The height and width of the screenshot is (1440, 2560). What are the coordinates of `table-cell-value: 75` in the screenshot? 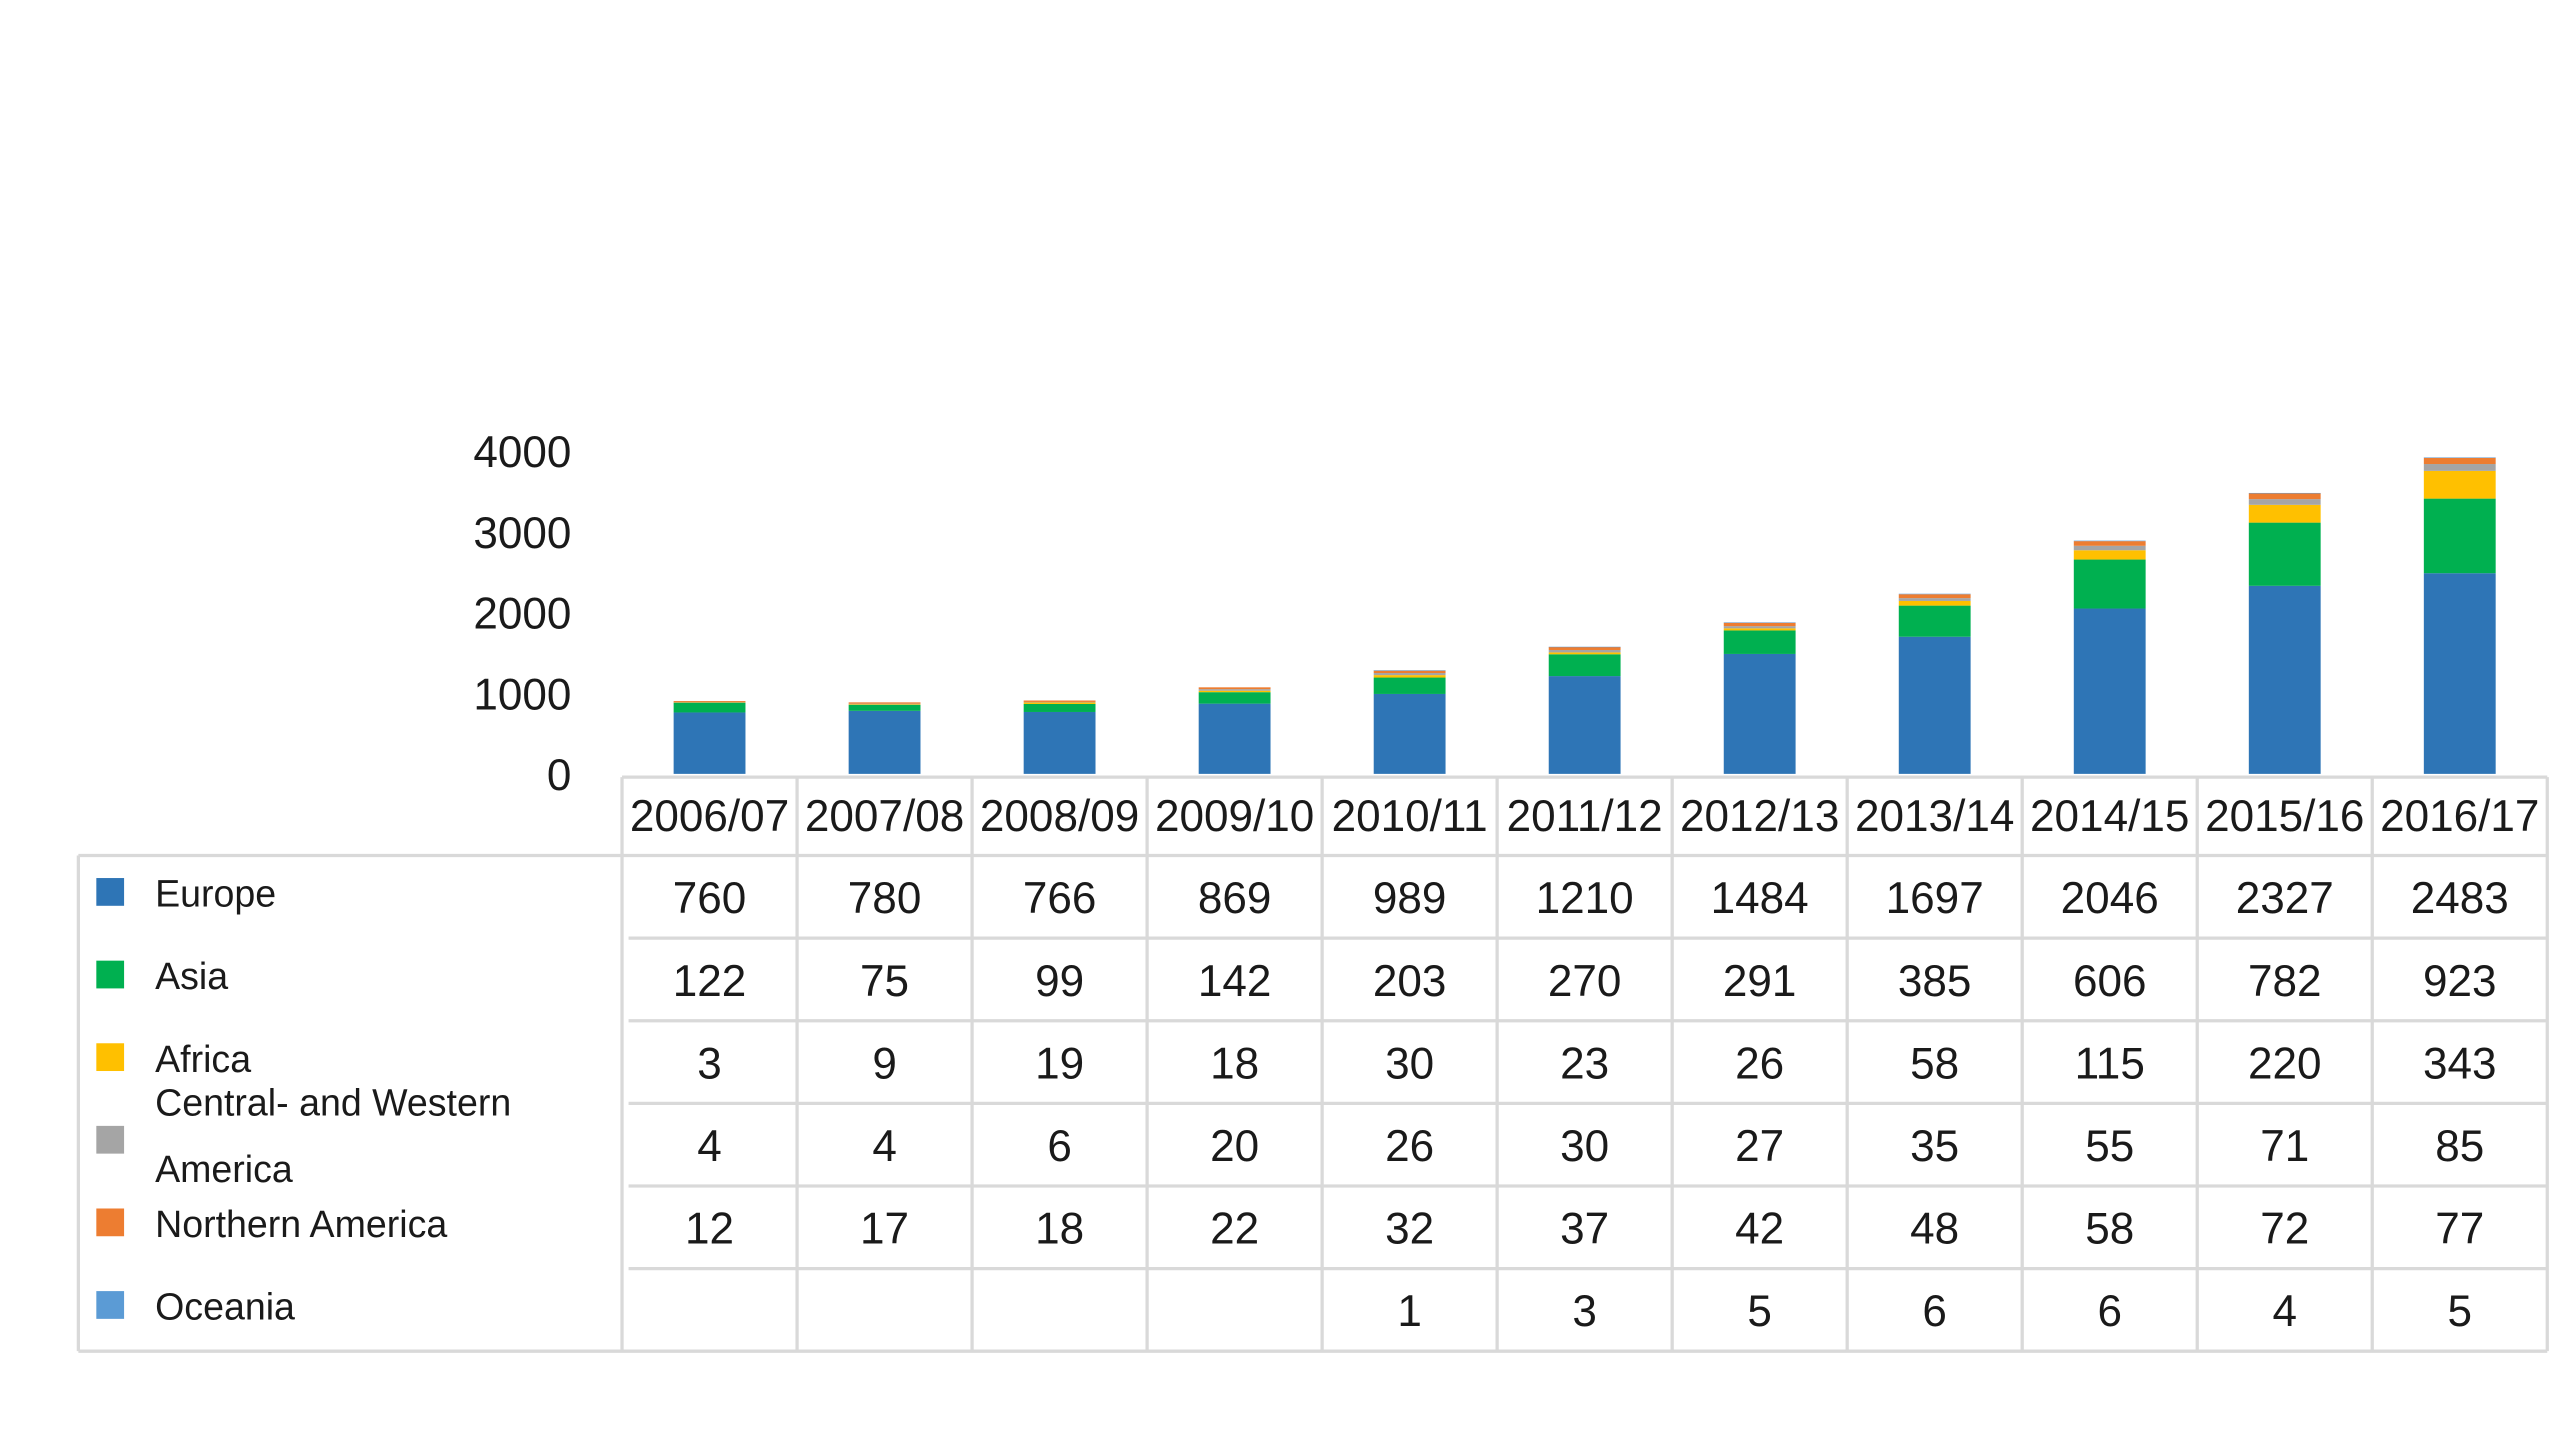 It's located at (884, 981).